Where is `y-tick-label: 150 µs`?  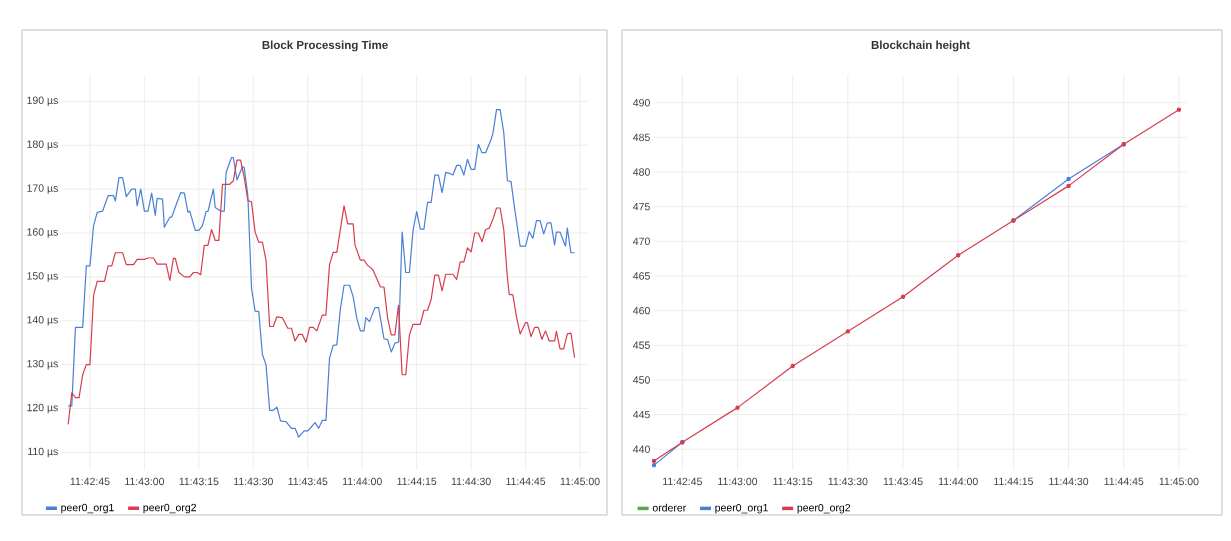
y-tick-label: 150 µs is located at coordinates (42, 277).